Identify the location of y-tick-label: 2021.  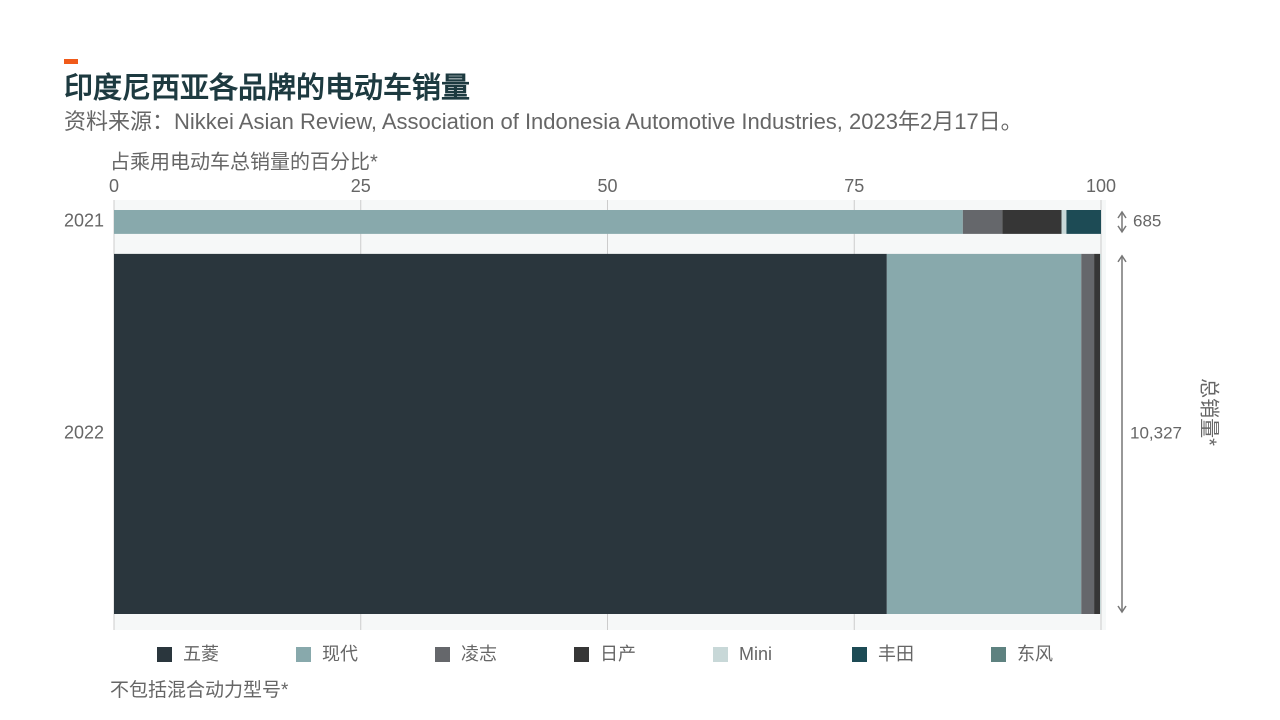
(84, 221).